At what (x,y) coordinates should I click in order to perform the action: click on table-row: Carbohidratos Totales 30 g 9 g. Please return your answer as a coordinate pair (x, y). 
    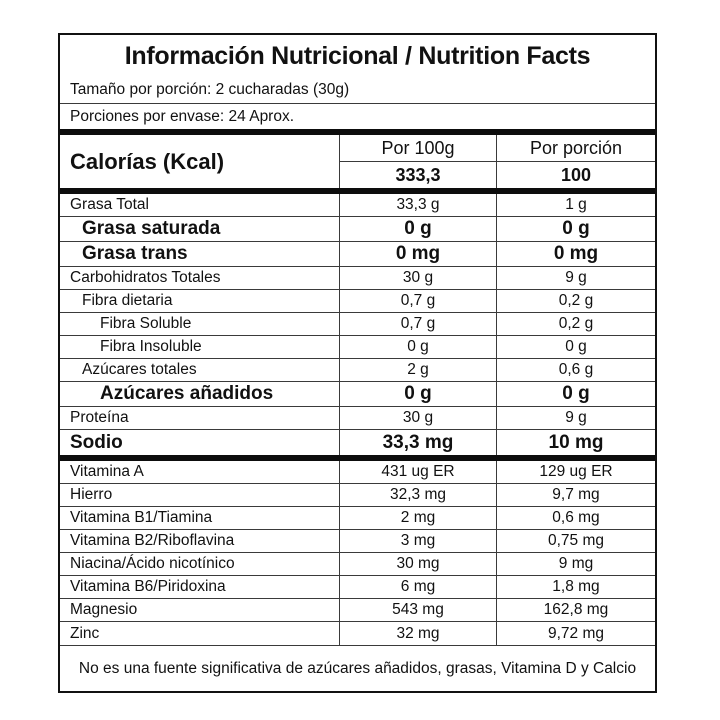
    Looking at the image, I should click on (357, 278).